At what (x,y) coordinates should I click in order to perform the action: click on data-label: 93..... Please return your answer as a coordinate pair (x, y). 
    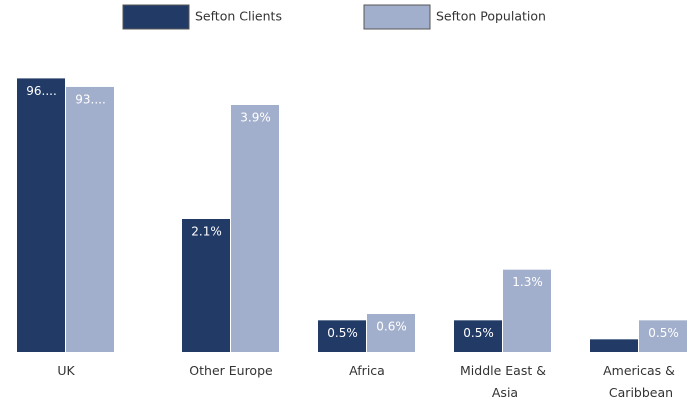
    Looking at the image, I should click on (90, 99).